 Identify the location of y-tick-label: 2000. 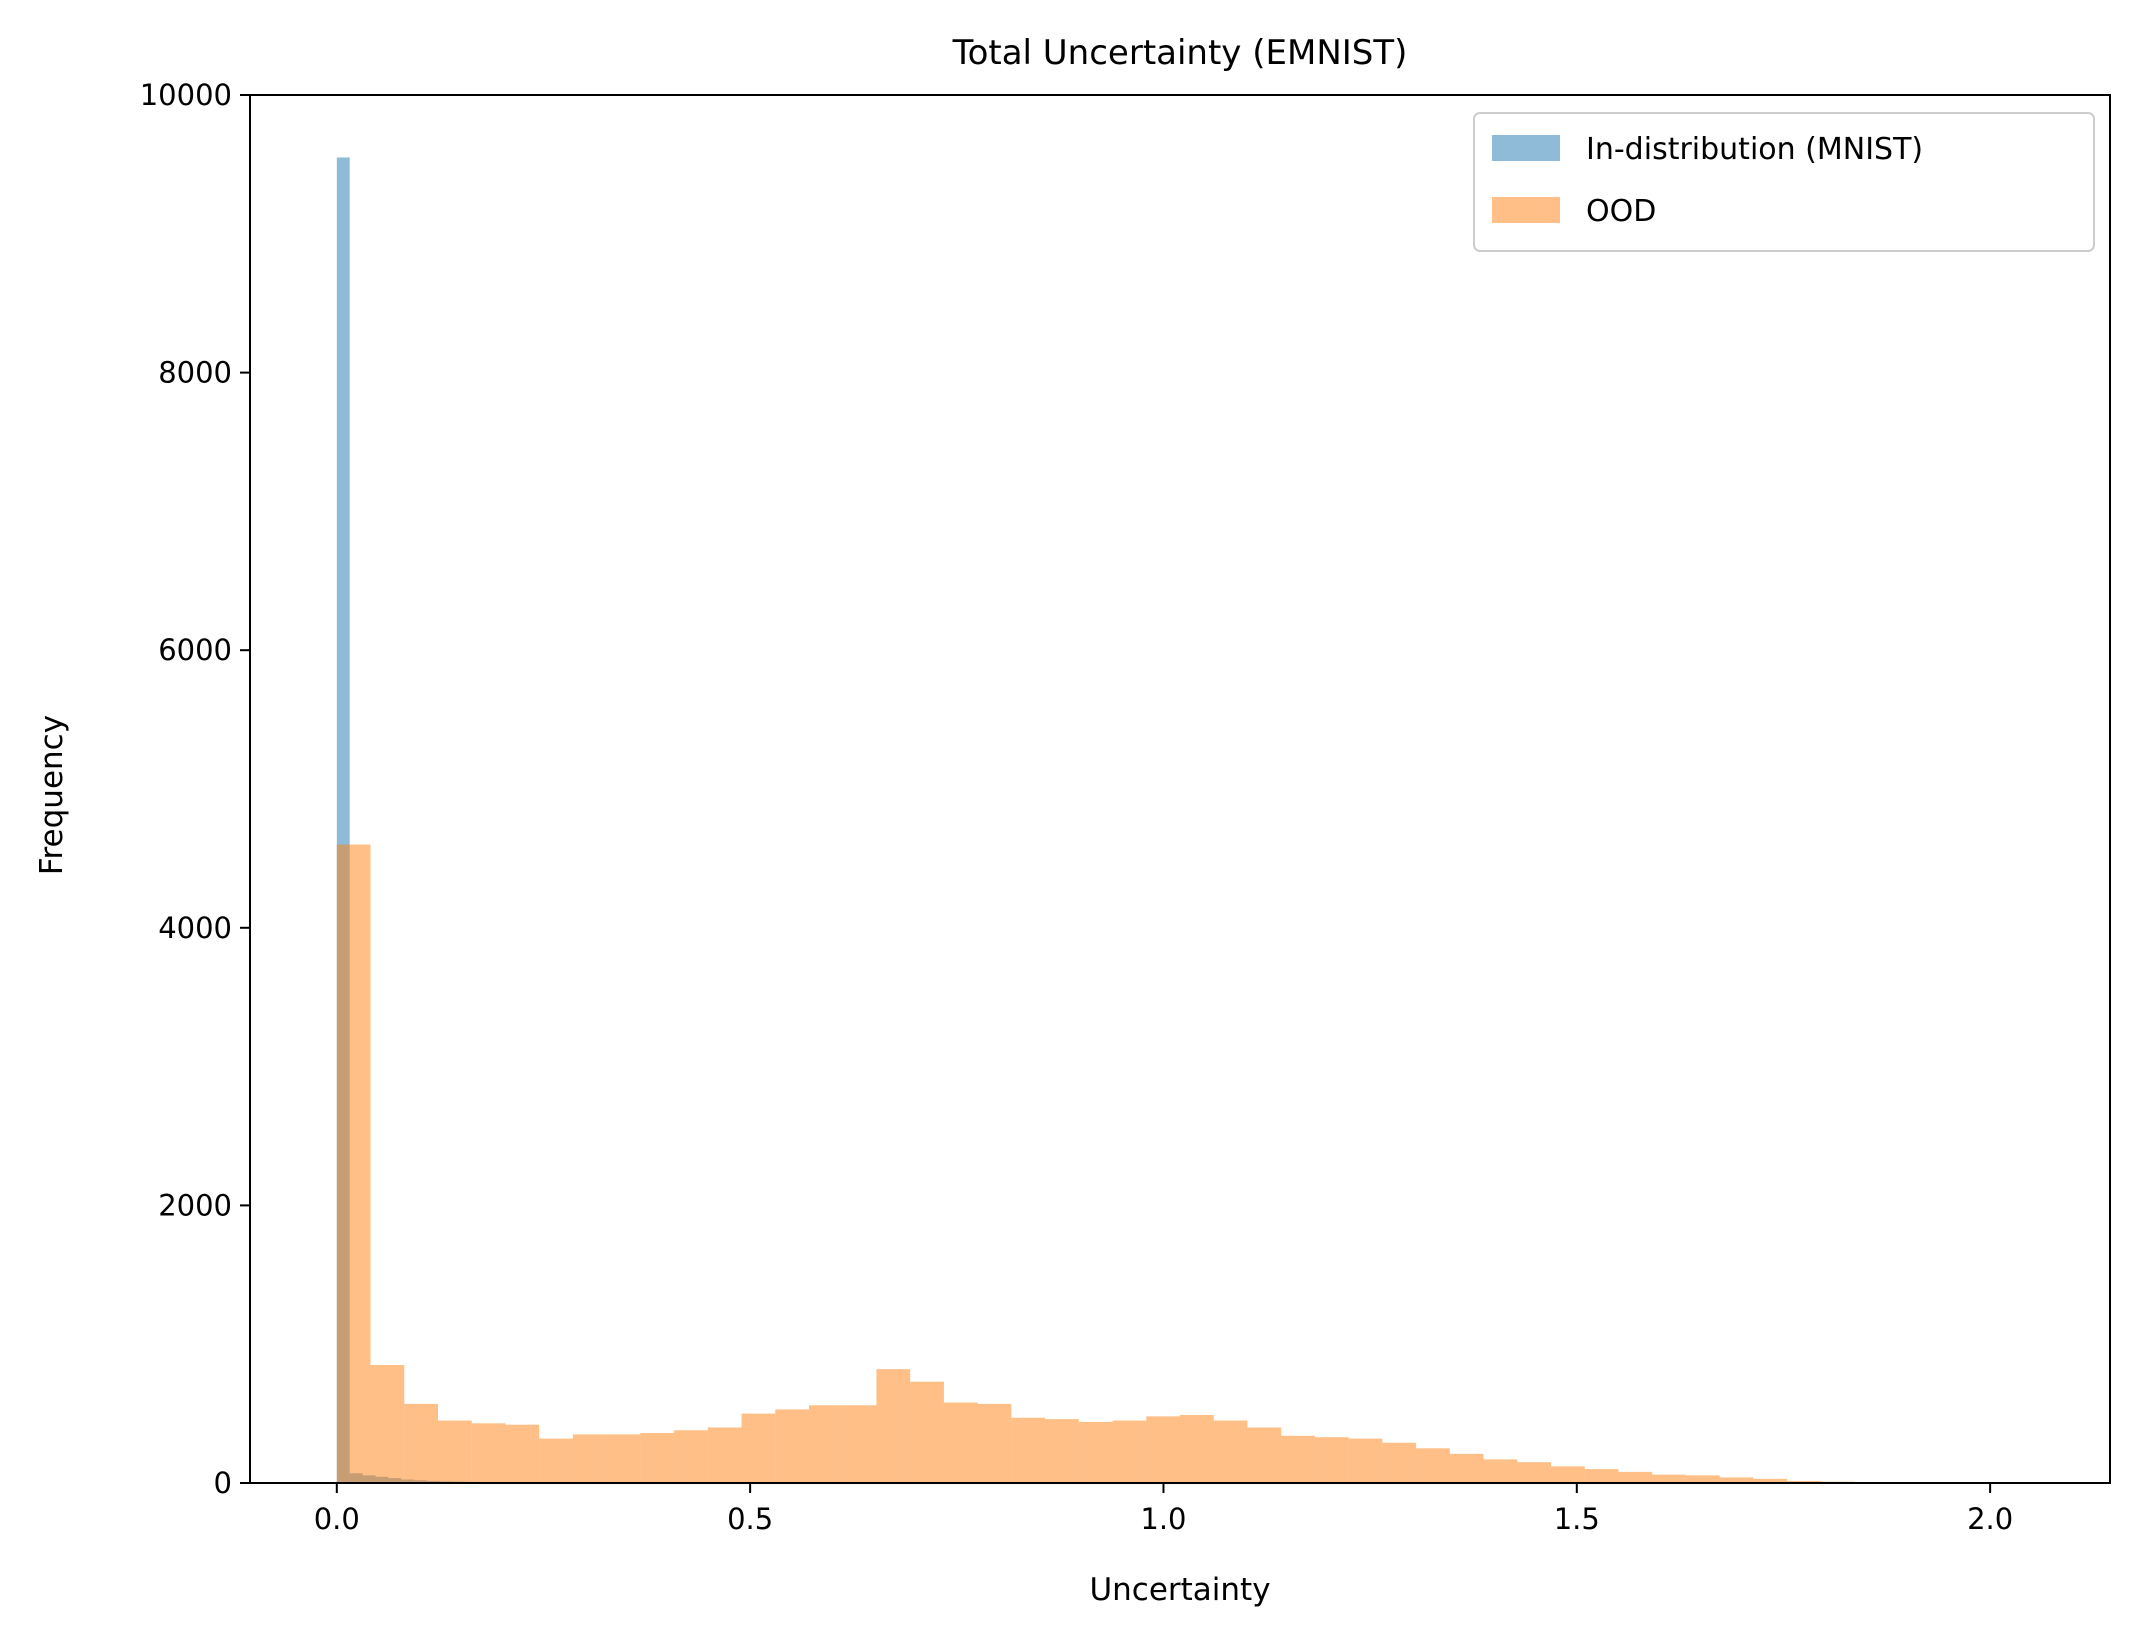
(195, 1205).